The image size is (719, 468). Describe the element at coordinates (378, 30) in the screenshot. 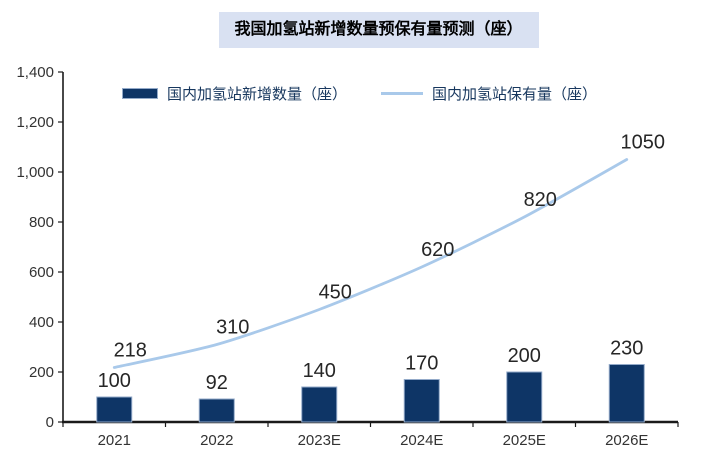

I see `chart-title: 我国加氢站新增数量预保有量预测（座）` at that location.